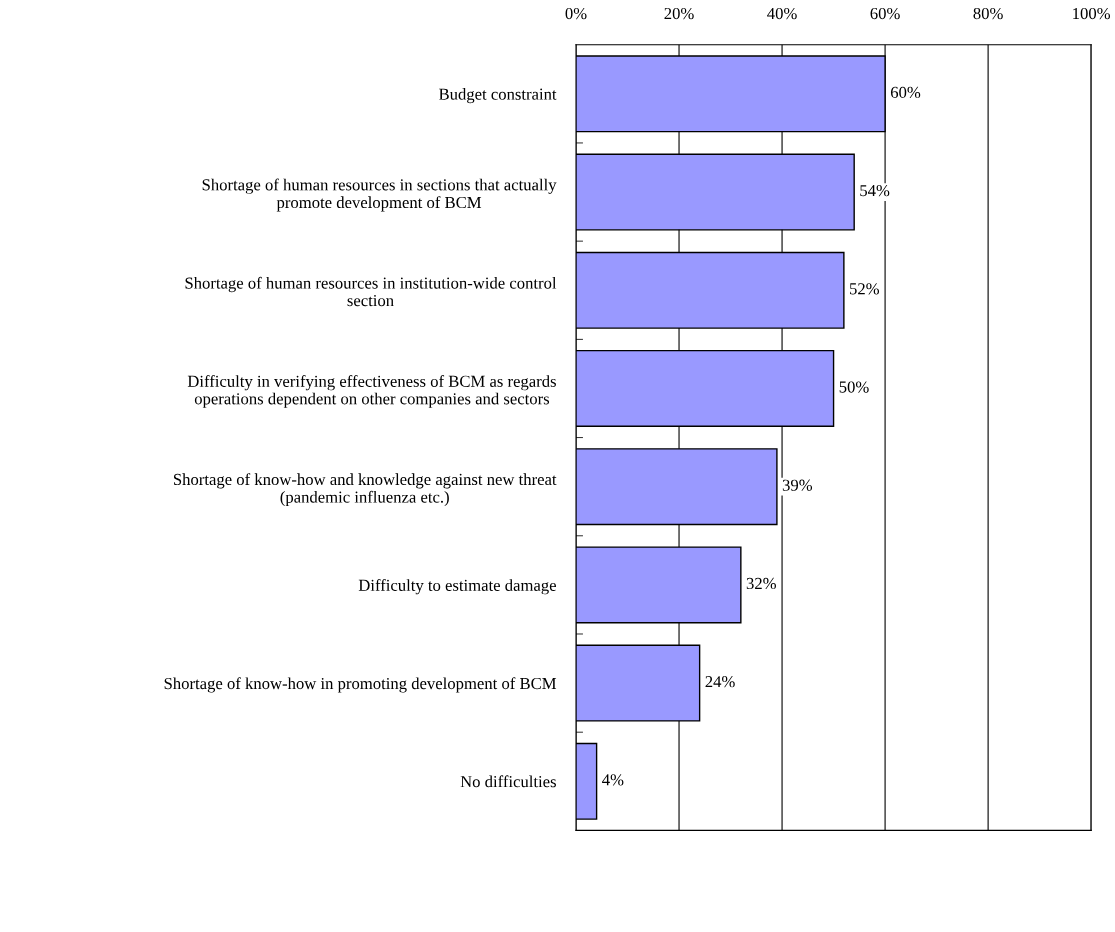 The image size is (1115, 932). Describe the element at coordinates (720, 682) in the screenshot. I see `data-label: 24%` at that location.